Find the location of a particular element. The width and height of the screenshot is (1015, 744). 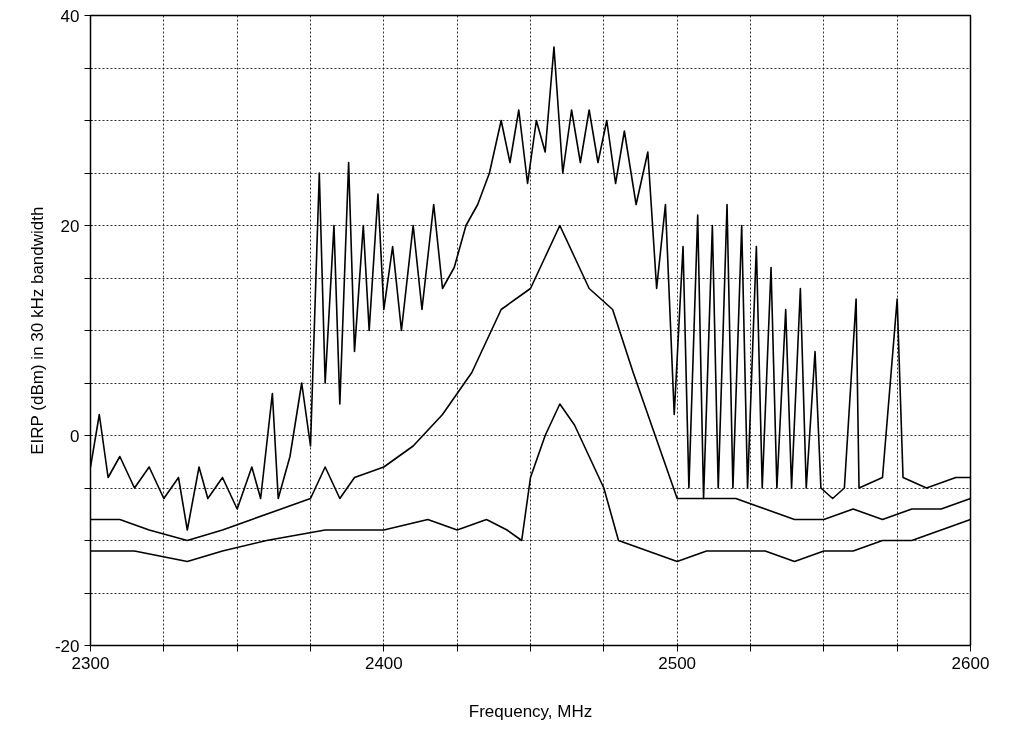

x-tick-label: 2600 is located at coordinates (970, 663).